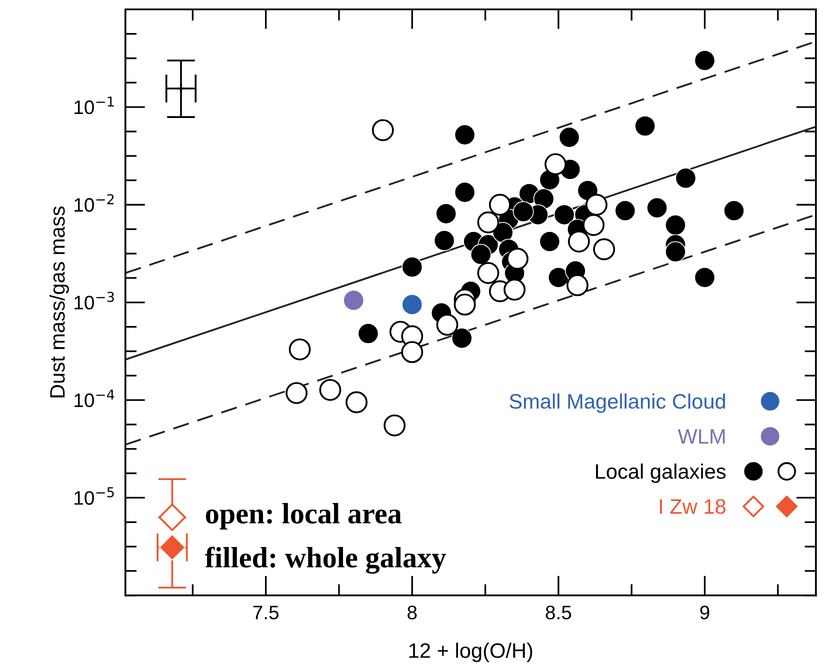 The height and width of the screenshot is (672, 825). Describe the element at coordinates (618, 403) in the screenshot. I see `legend-label: Small Magellanic Cloud` at that location.